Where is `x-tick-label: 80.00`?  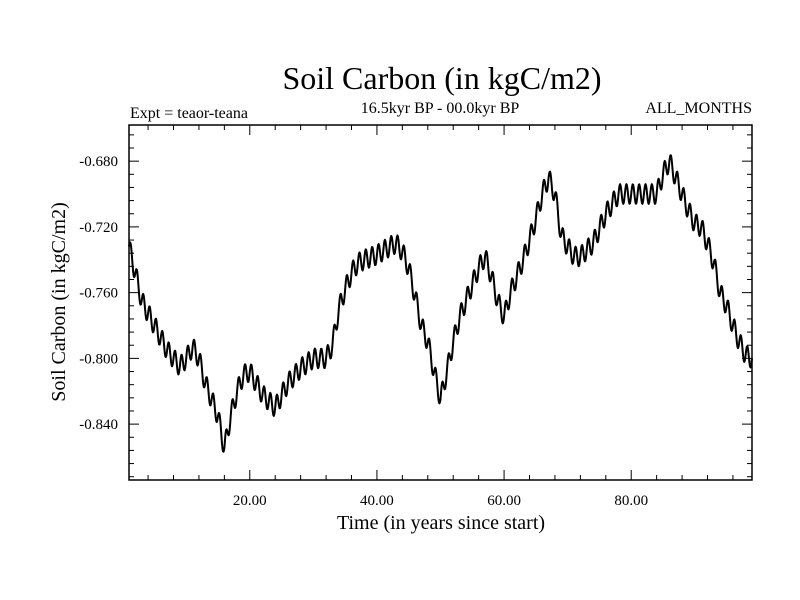
x-tick-label: 80.00 is located at coordinates (631, 501).